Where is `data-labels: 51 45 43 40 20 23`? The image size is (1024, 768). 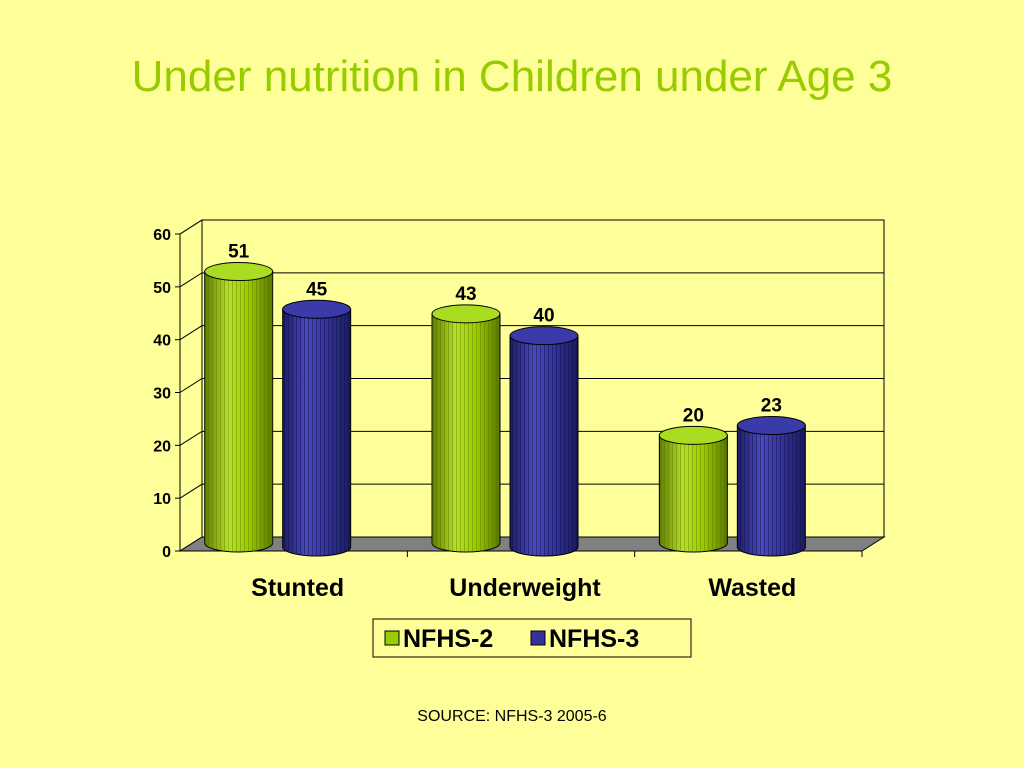
data-labels: 51 45 43 40 20 23 is located at coordinates (505, 334).